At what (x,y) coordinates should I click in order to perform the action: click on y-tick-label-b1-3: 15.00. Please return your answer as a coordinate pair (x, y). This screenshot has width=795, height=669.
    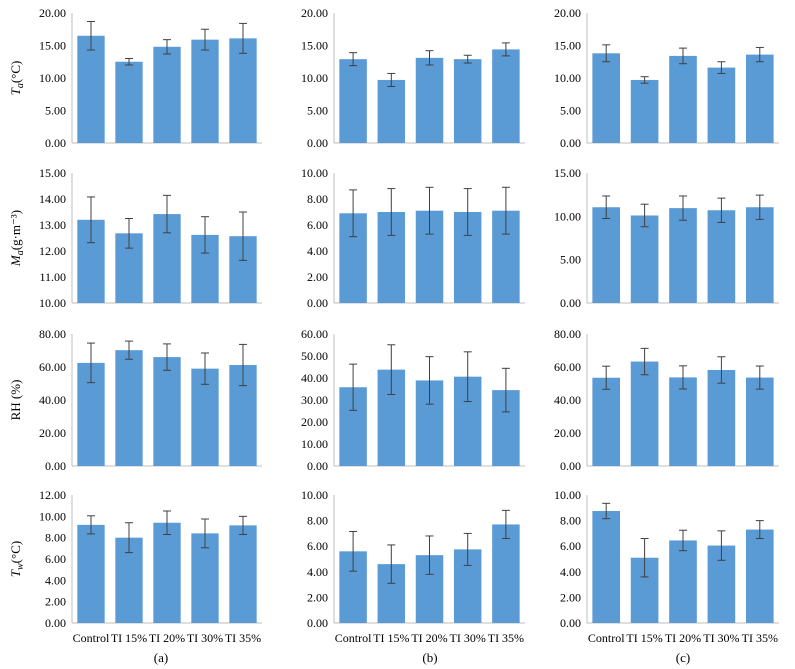
    Looking at the image, I should click on (314, 46).